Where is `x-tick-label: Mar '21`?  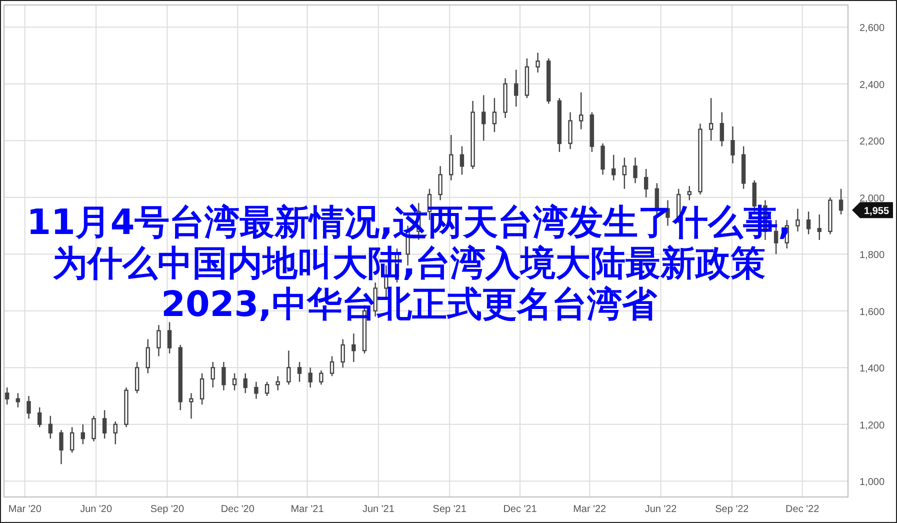 x-tick-label: Mar '21 is located at coordinates (307, 509).